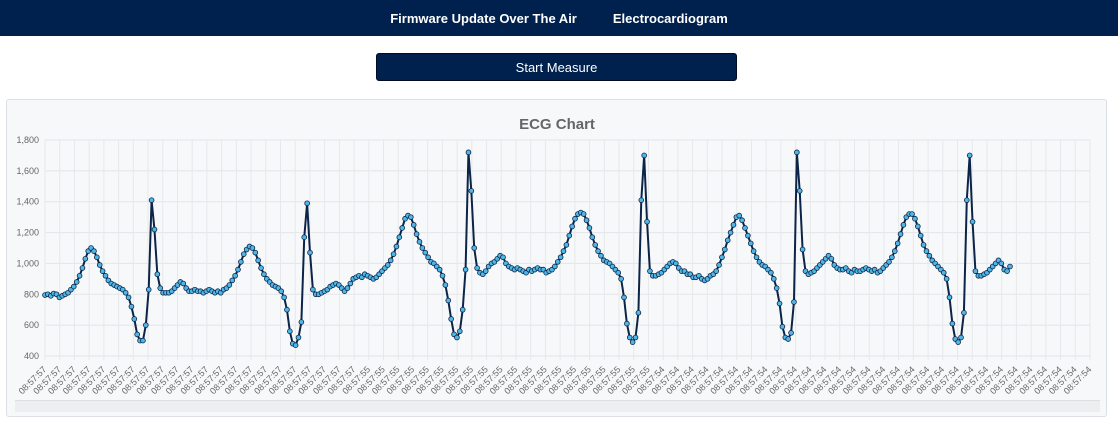 This screenshot has width=1118, height=425. Describe the element at coordinates (557, 406) in the screenshot. I see `chart-scroll-strip` at that location.